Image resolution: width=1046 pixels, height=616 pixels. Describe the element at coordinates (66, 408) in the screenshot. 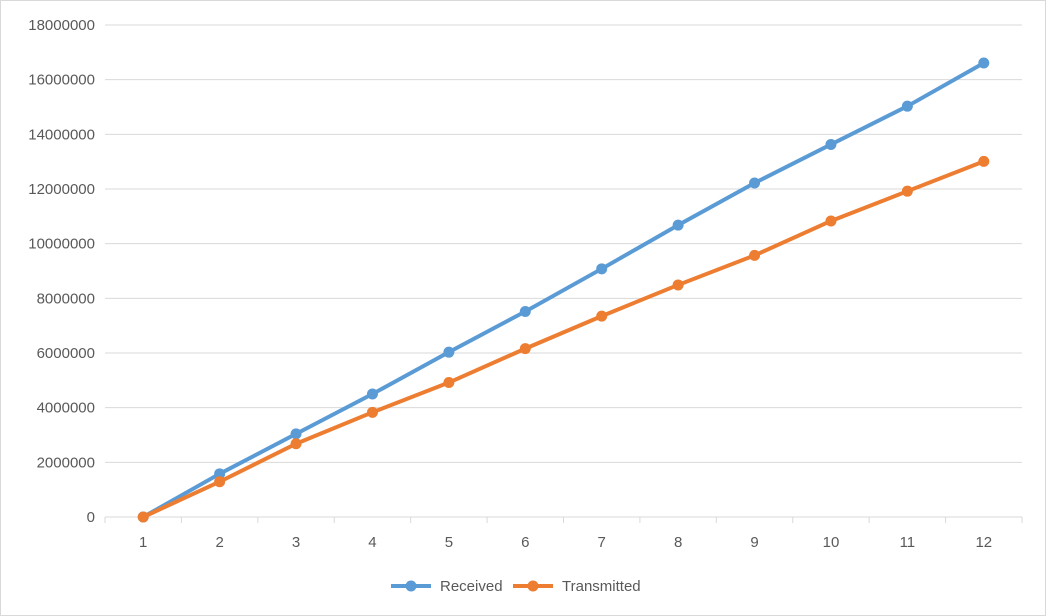

I see `y-tick-label: 4000000` at that location.